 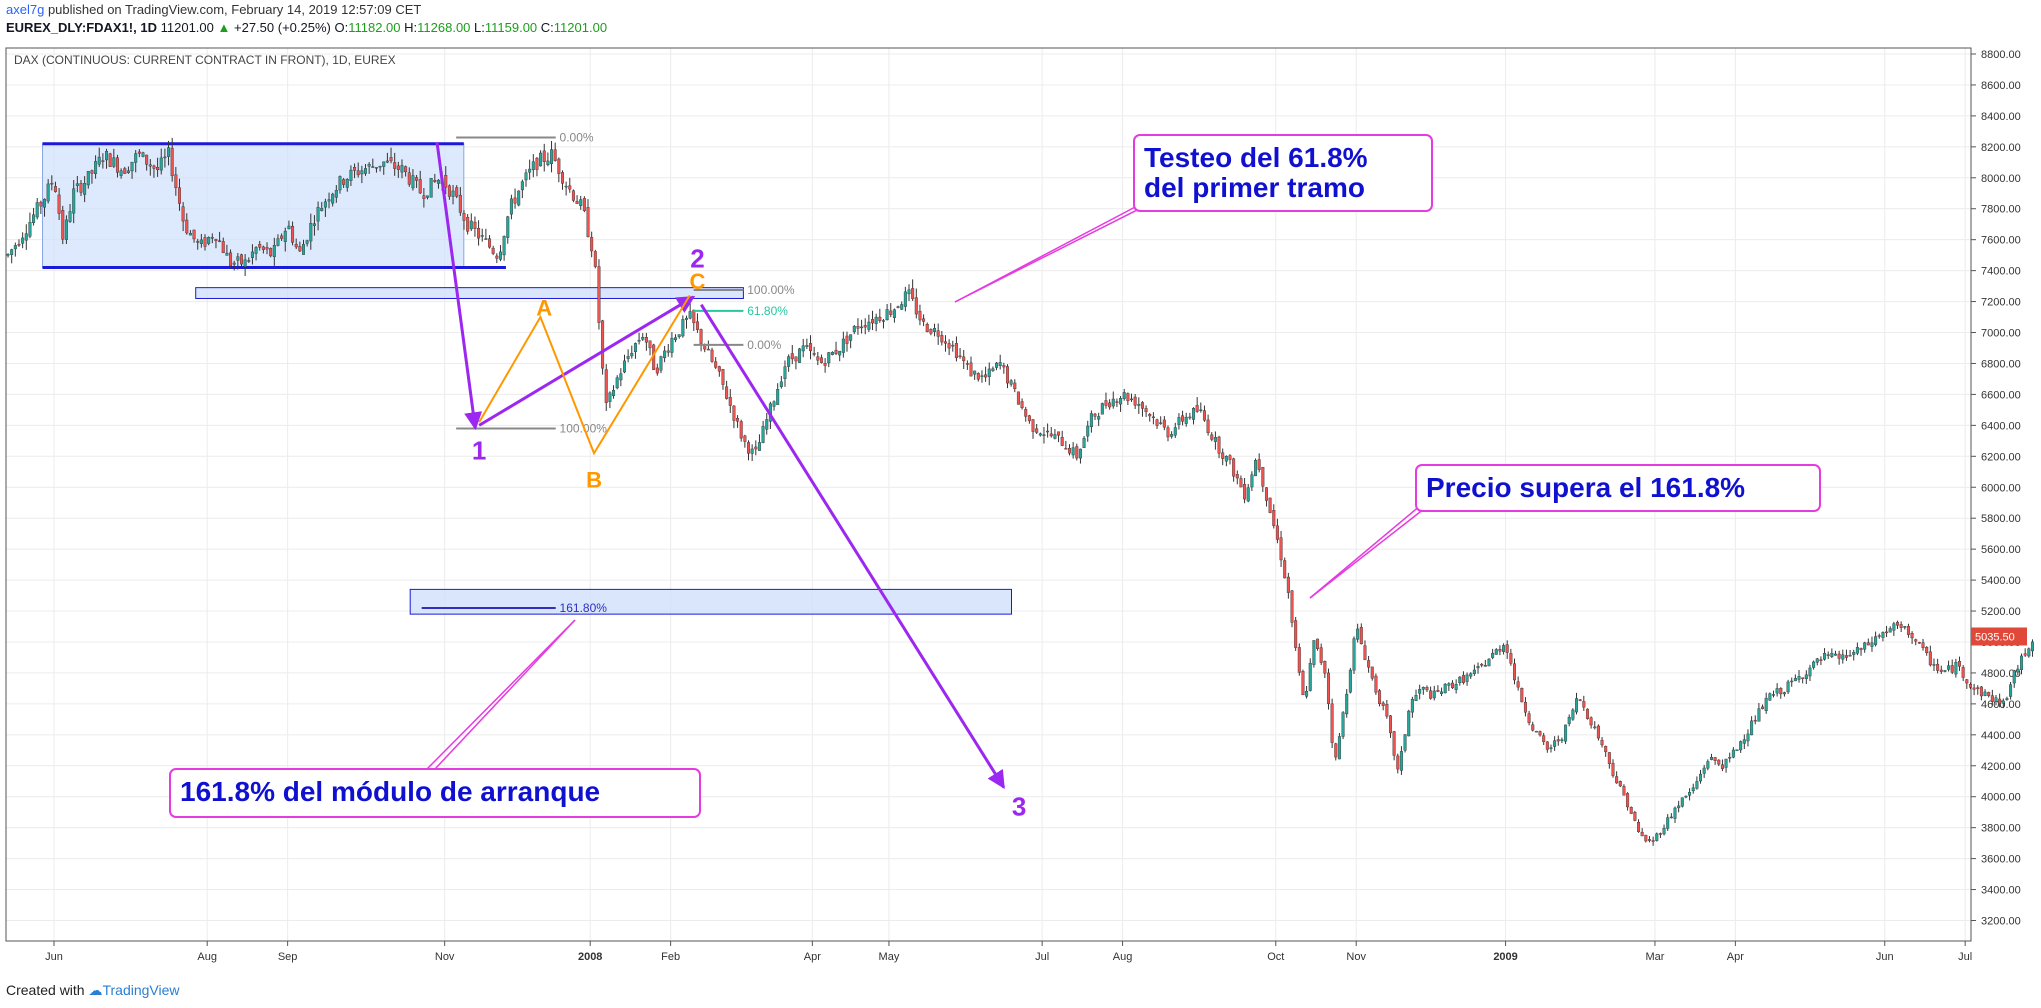 I want to click on y-tick-label: 7000.00, so click(x=2001, y=334).